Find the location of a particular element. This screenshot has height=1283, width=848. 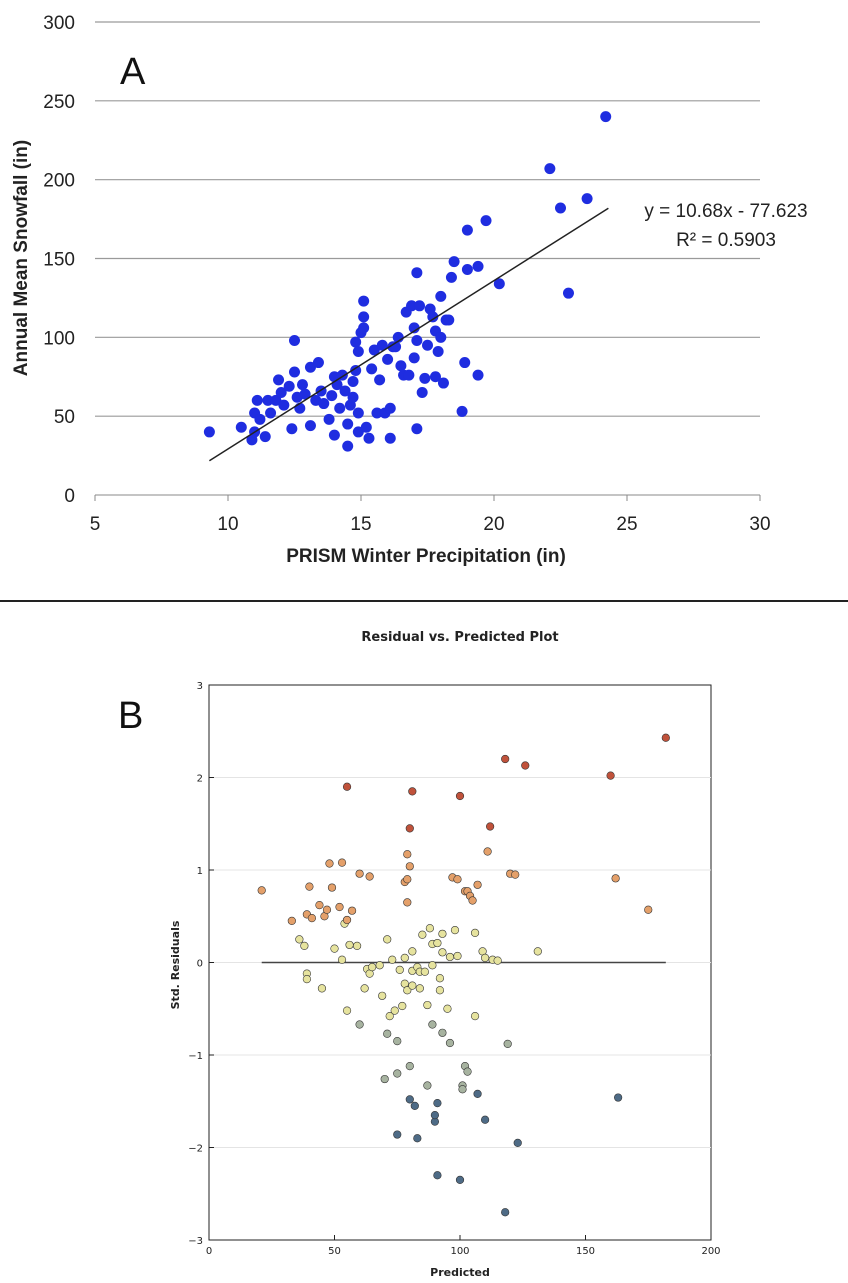

a-y-tick-label: 300 is located at coordinates (59, 23).